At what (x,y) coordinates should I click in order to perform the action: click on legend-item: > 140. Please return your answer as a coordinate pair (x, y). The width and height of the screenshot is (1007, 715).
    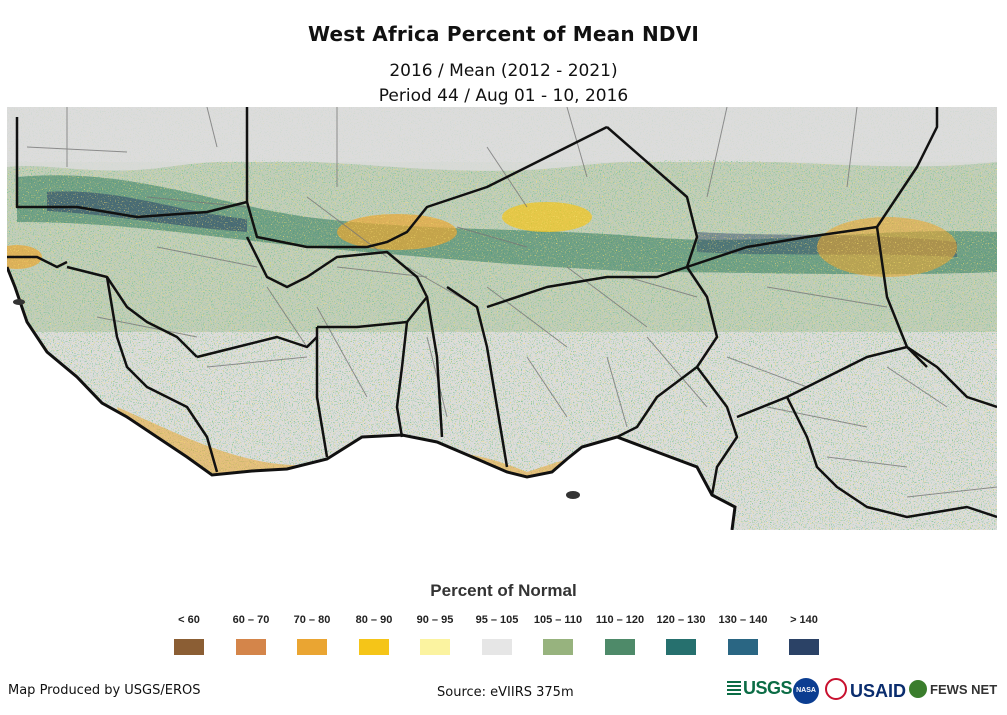
    Looking at the image, I should click on (804, 637).